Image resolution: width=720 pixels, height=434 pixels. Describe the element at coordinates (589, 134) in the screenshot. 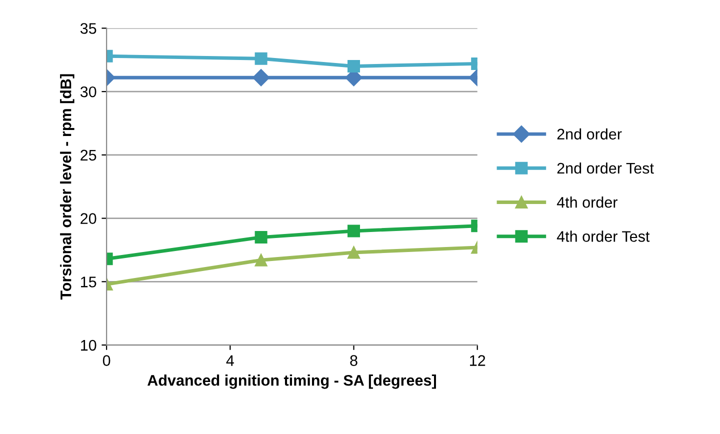

I see `legend-label: 2nd order` at that location.